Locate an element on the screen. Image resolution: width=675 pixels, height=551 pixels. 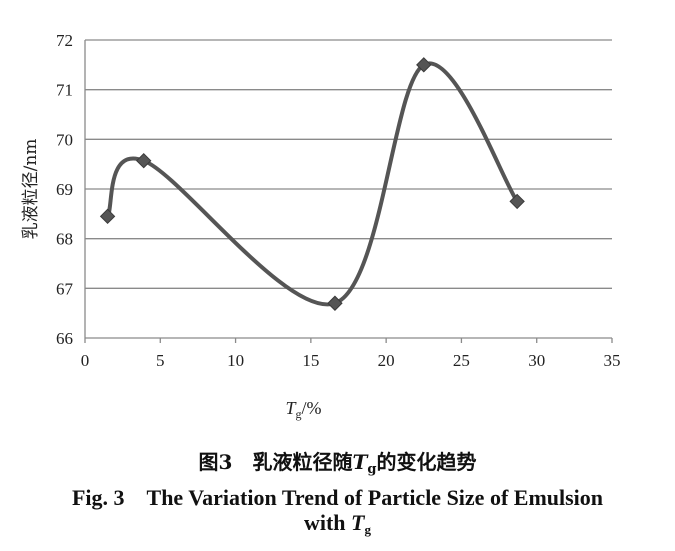
y-tick-labels: 66 67 68 69 70 71 72 is located at coordinates (65, 189).